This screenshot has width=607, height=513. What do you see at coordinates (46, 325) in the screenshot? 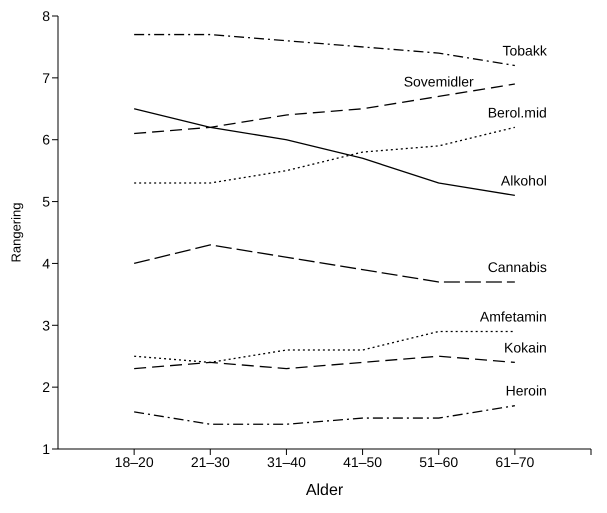
I see `y-tick-label: 3` at bounding box center [46, 325].